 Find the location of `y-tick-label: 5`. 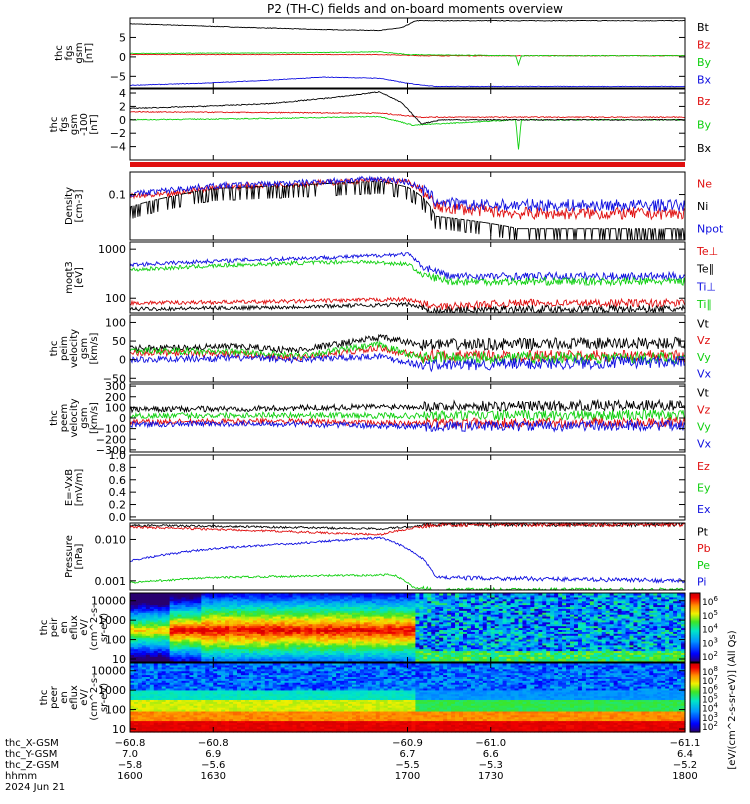

y-tick-label: 5 is located at coordinates (122, 37).